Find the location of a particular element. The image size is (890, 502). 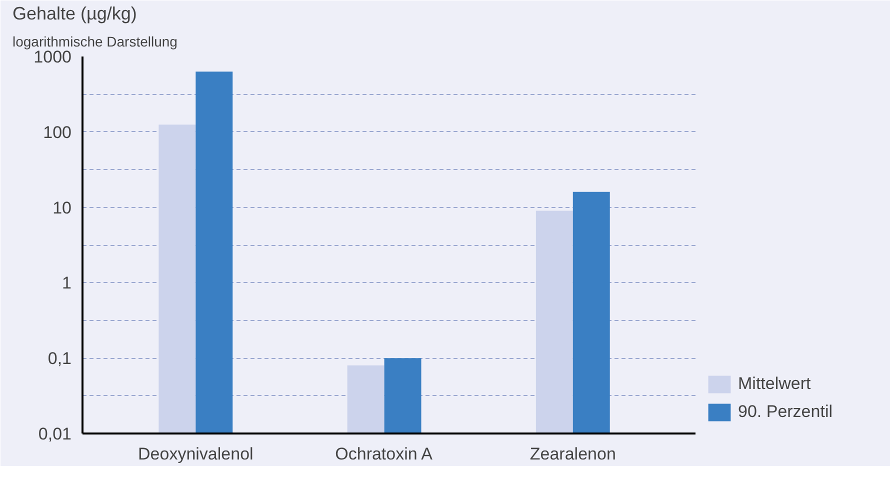

y-tick-label: 0,1 is located at coordinates (60, 358).